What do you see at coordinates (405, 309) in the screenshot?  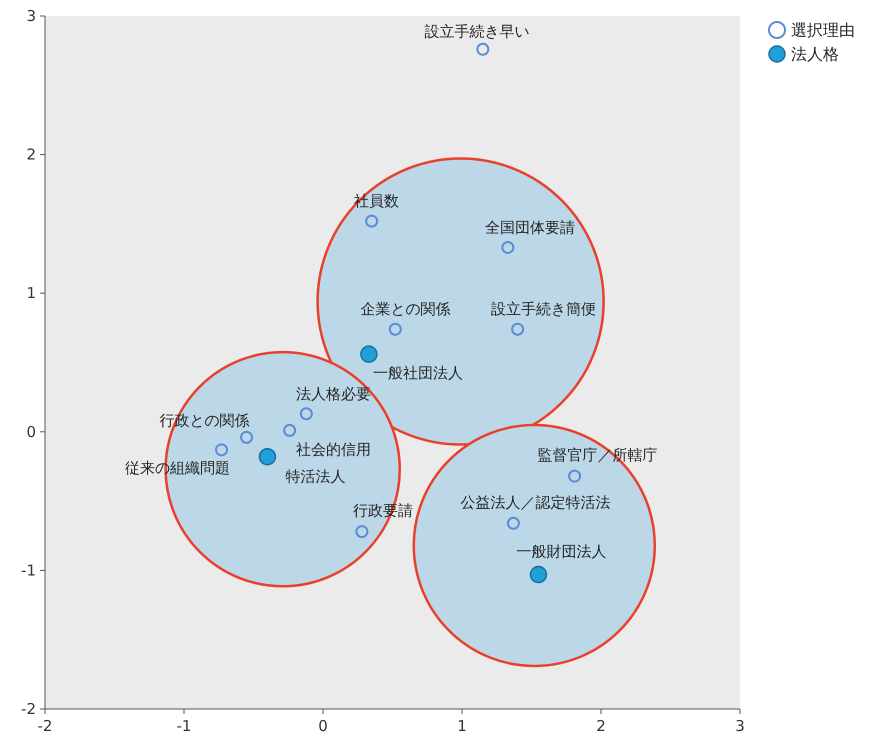 I see `annotation: 企業との関係` at bounding box center [405, 309].